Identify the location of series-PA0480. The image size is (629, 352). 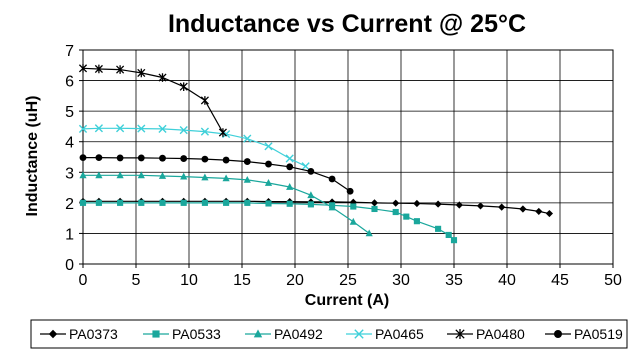
(152, 100).